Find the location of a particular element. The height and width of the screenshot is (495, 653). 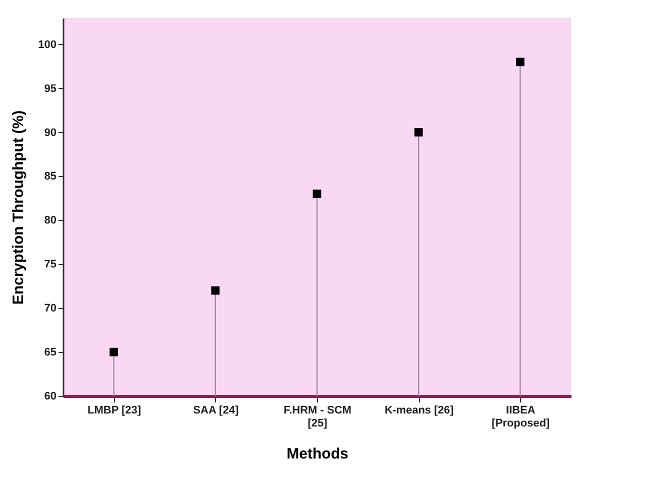

x-tick-label: IIBEA [Proposed] is located at coordinates (521, 417).